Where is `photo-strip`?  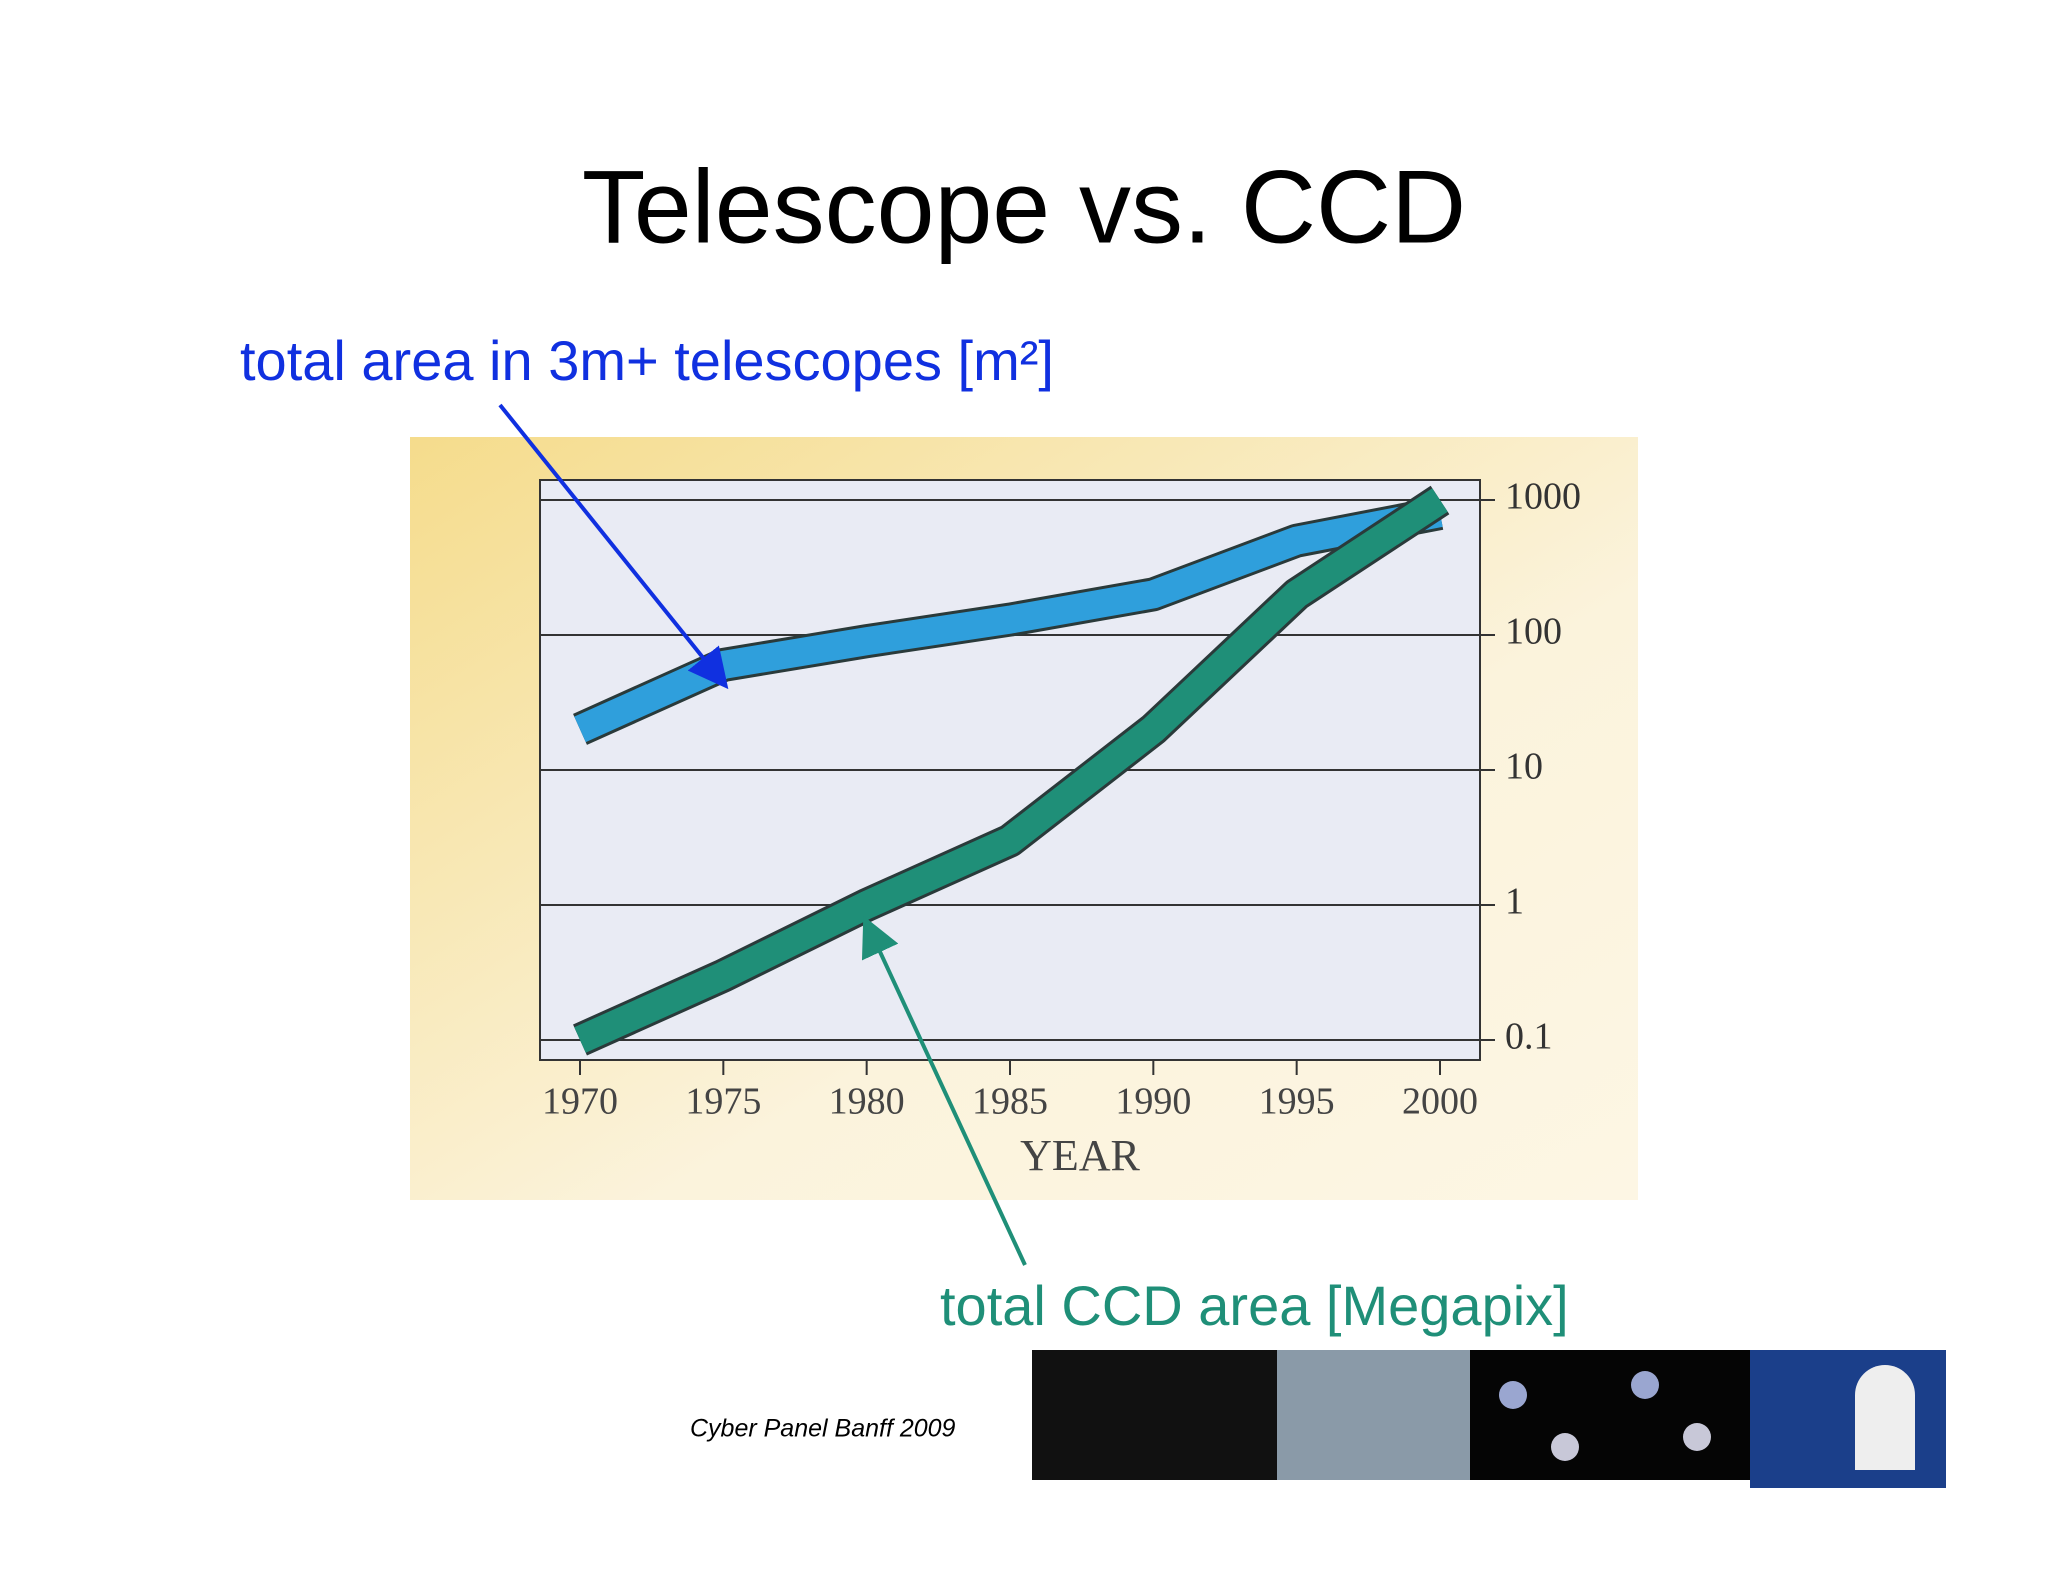 photo-strip is located at coordinates (1489, 1419).